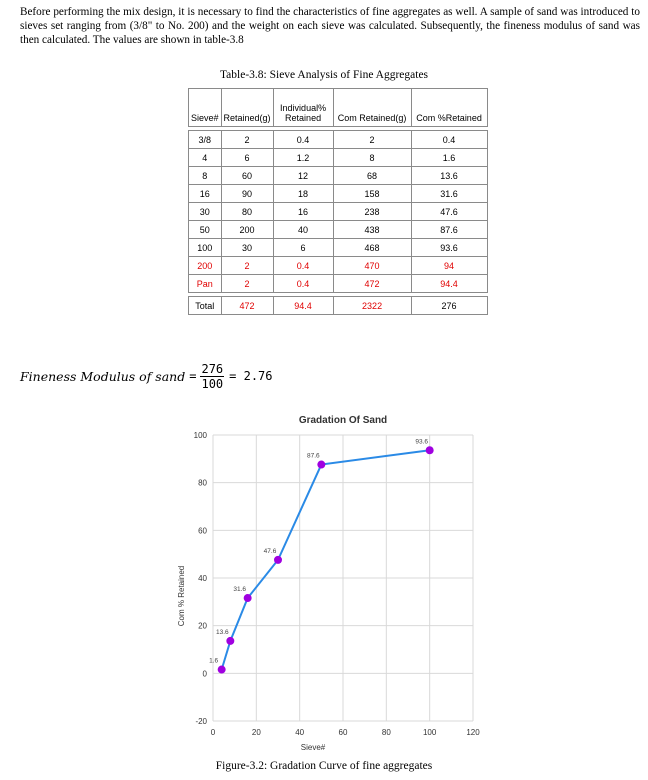  Describe the element at coordinates (181, 596) in the screenshot. I see `y-axis-label: Com % Retained` at that location.